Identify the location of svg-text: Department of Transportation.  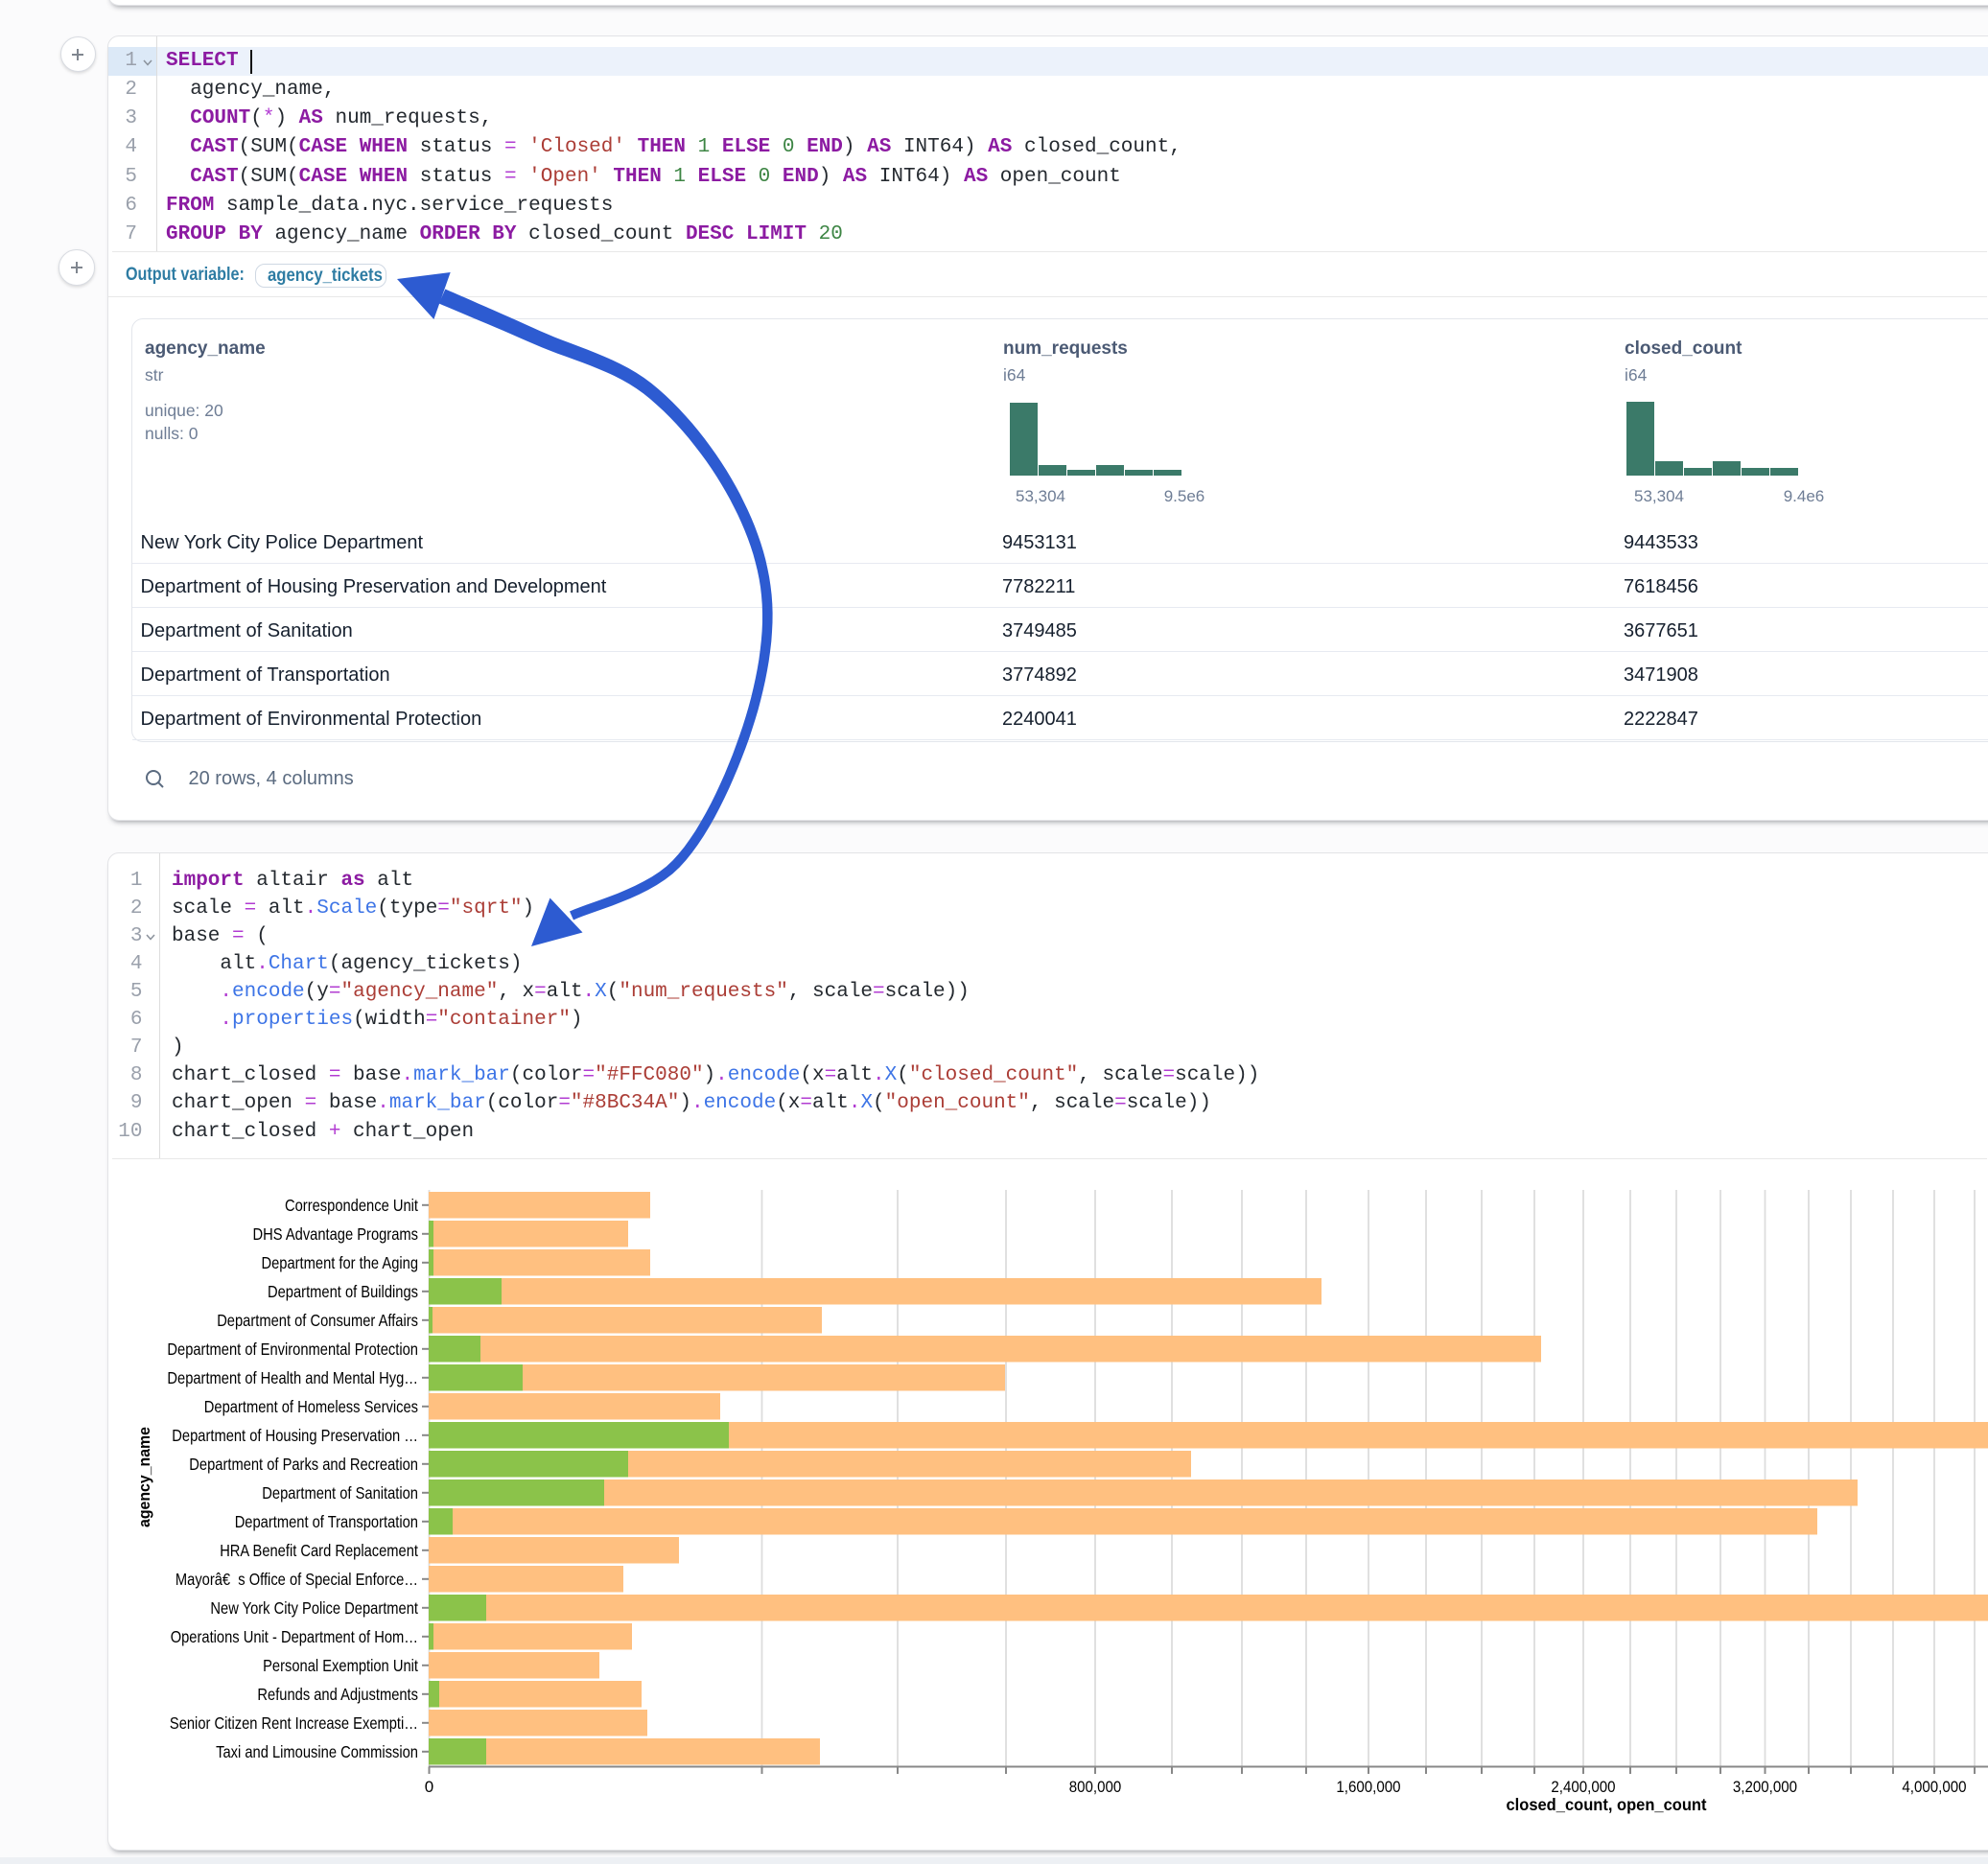
(327, 1521).